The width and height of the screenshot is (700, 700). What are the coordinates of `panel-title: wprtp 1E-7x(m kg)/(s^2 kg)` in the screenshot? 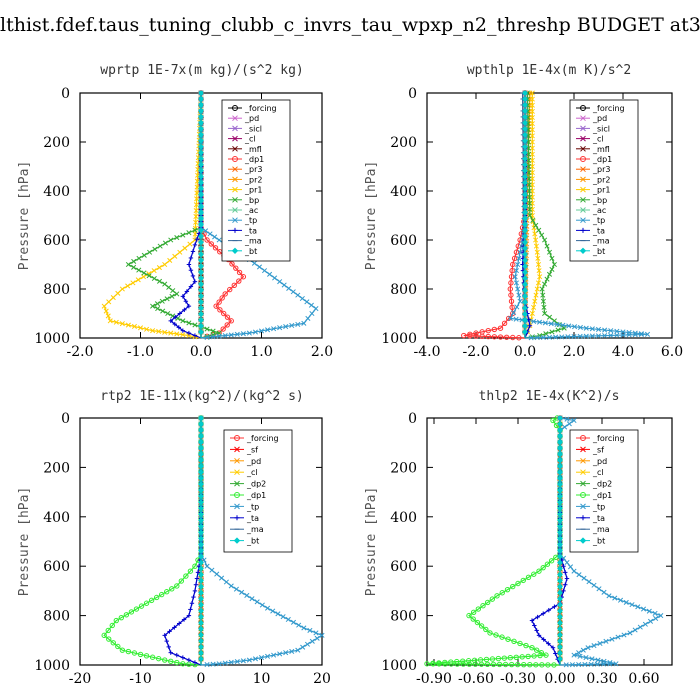 It's located at (202, 70).